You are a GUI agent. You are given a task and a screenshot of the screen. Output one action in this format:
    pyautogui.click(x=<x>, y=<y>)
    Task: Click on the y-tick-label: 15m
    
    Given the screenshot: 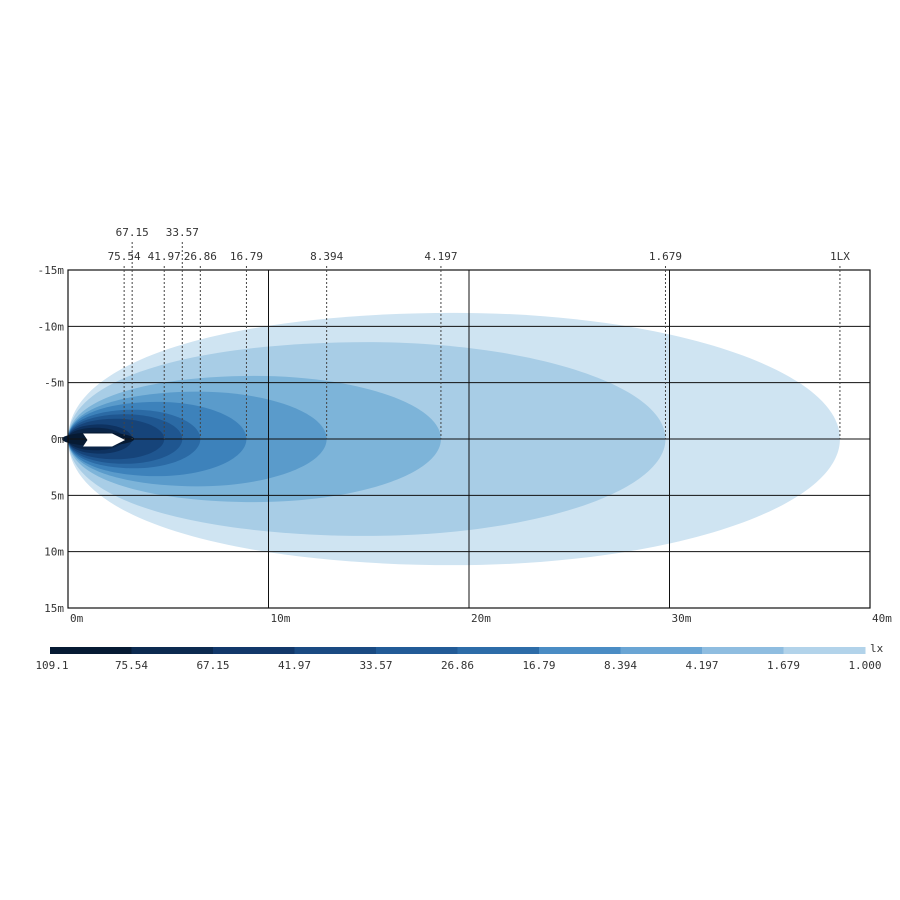 What is the action you would take?
    pyautogui.click(x=54, y=608)
    